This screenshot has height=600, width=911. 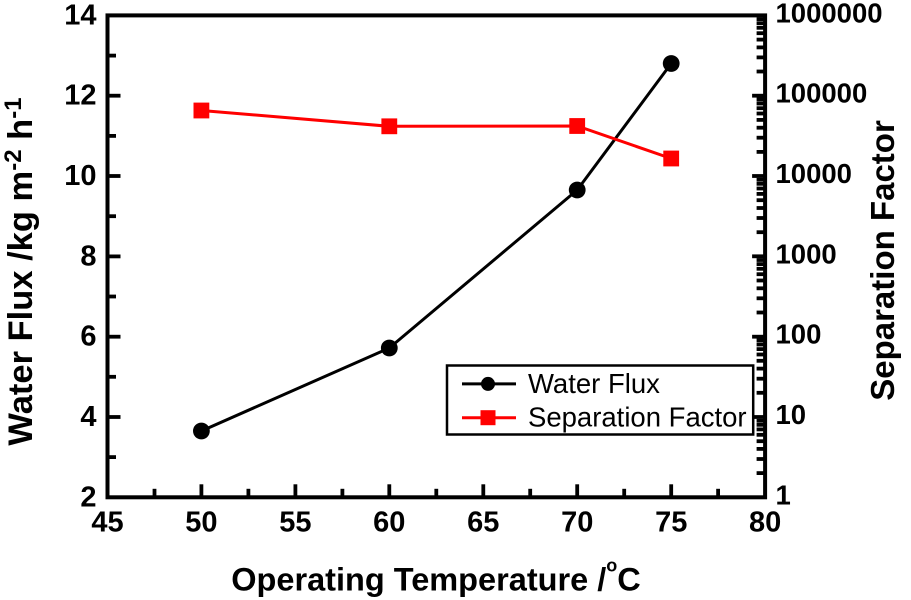 What do you see at coordinates (594, 383) in the screenshot?
I see `svg-text: Water Flux` at bounding box center [594, 383].